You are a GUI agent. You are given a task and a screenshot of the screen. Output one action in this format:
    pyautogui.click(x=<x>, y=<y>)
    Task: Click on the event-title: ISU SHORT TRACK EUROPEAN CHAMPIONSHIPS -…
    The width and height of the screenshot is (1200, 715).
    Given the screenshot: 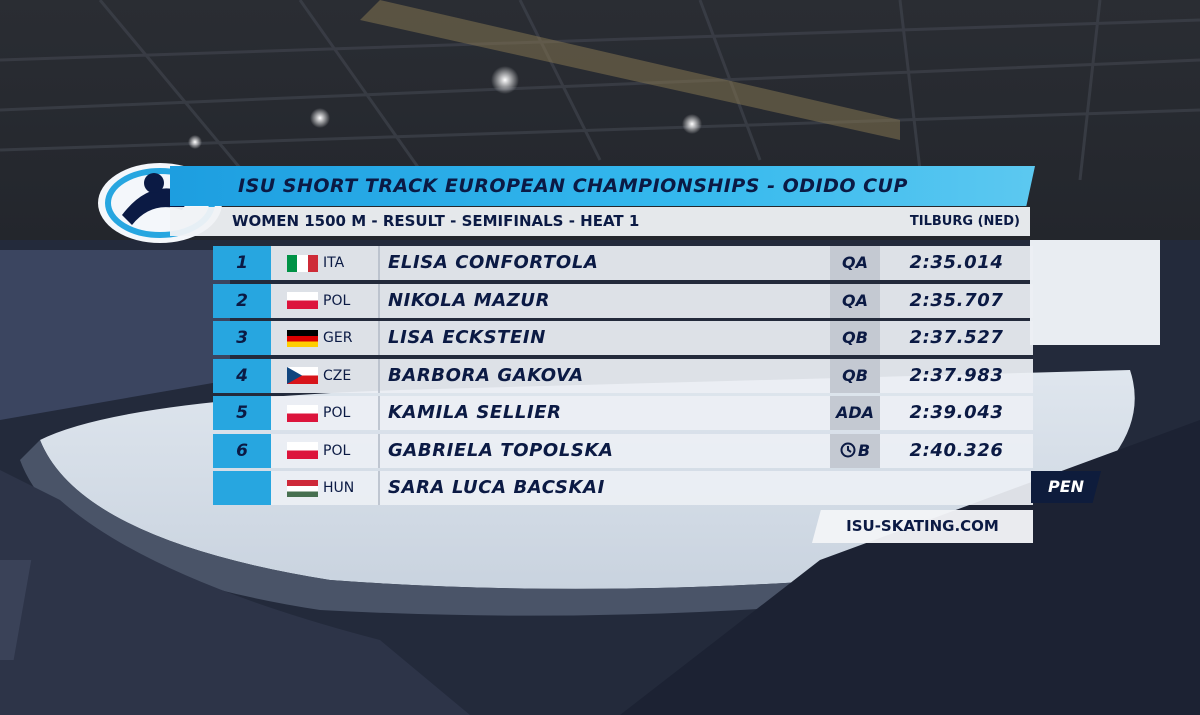 What is the action you would take?
    pyautogui.click(x=573, y=186)
    